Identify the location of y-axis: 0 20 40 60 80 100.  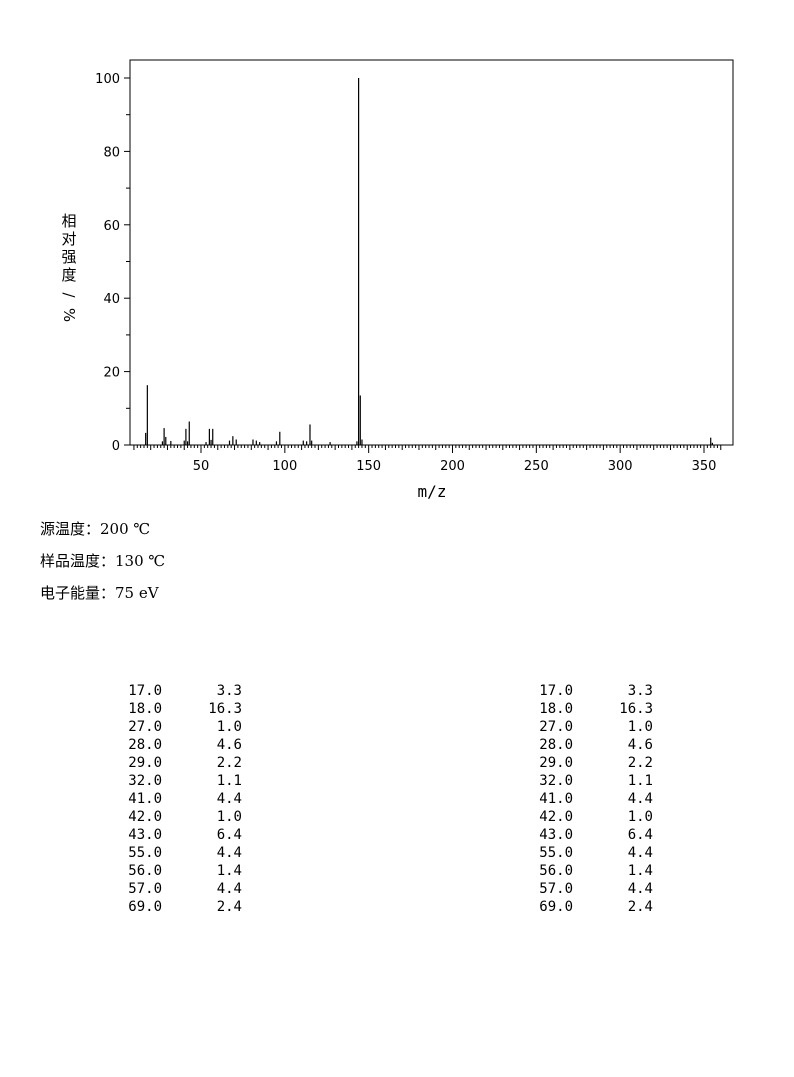
(112, 263).